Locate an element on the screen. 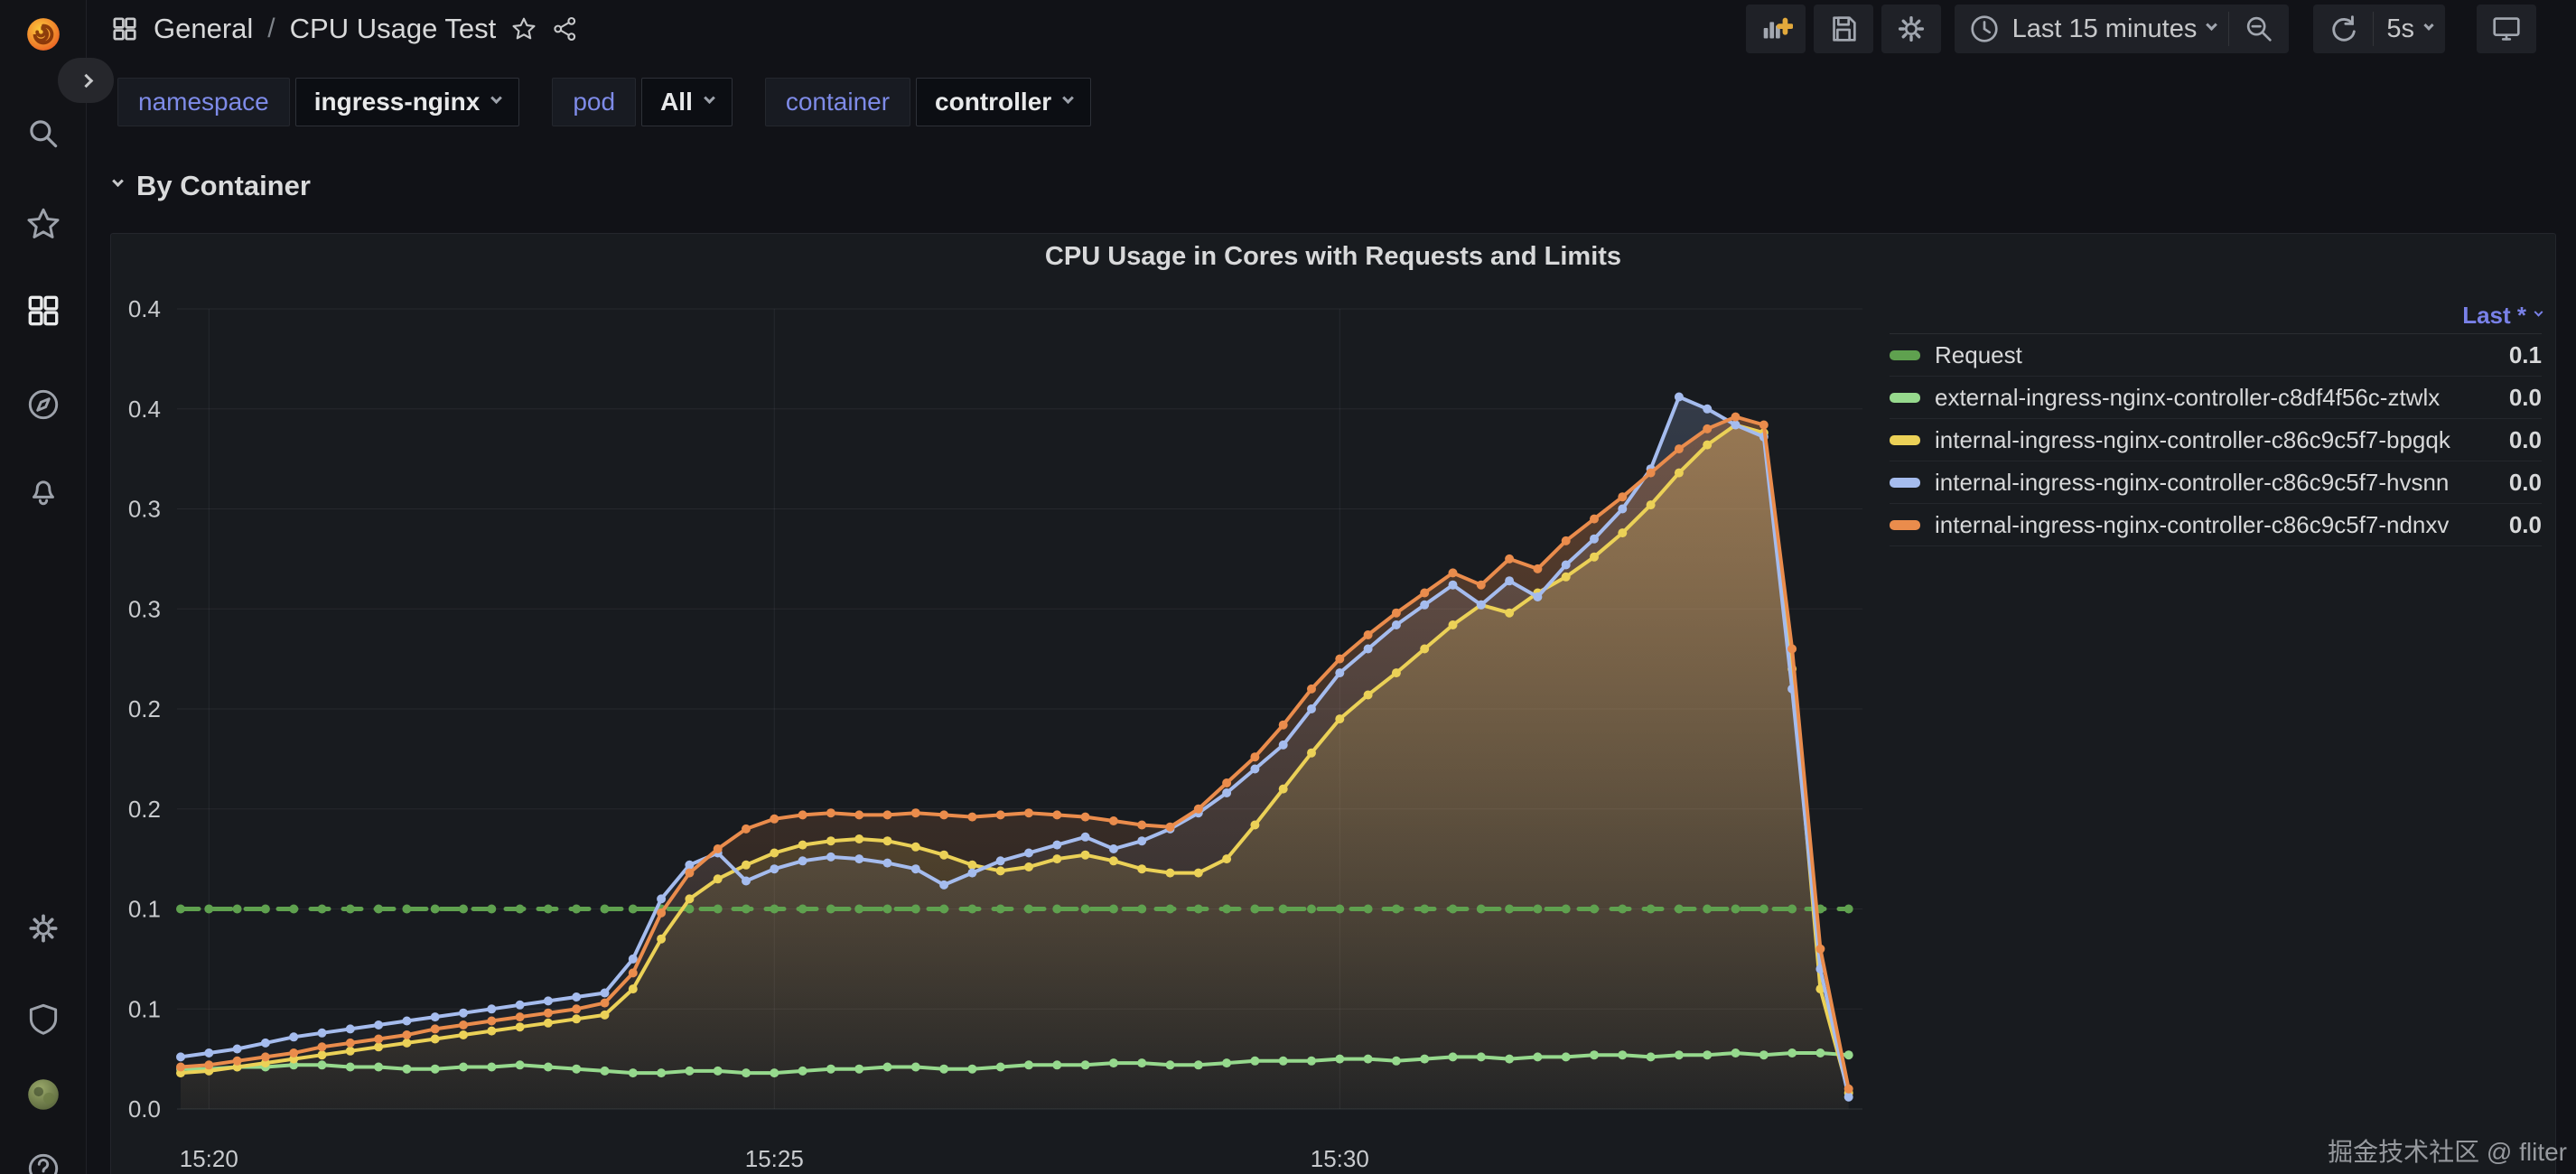 This screenshot has width=2576, height=1174. apps-grid-icon is located at coordinates (124, 28).